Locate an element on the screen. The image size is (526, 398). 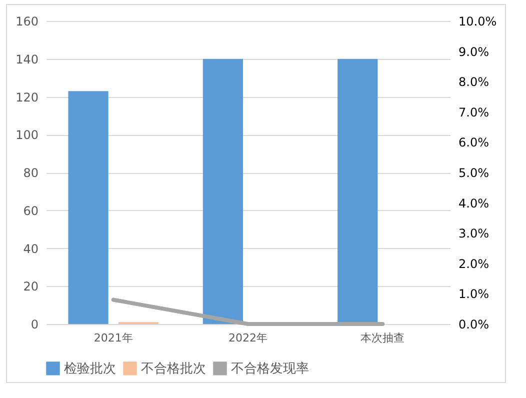
y2-tick-label: 7.0% is located at coordinates (473, 112).